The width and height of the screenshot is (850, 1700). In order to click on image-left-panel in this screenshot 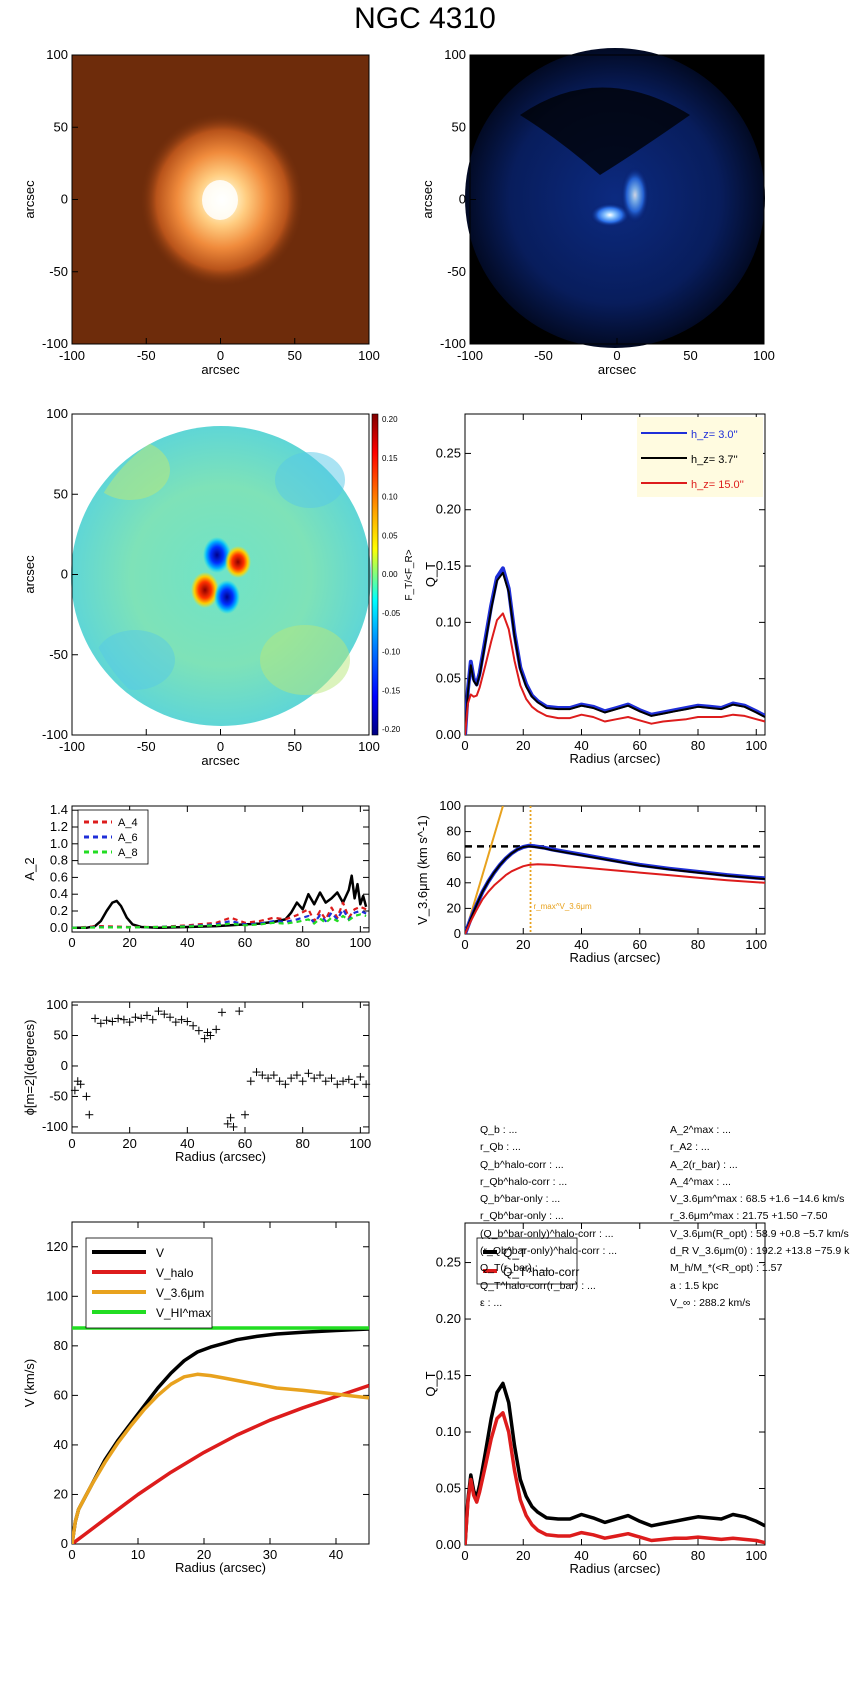, I will do `click(220, 199)`.